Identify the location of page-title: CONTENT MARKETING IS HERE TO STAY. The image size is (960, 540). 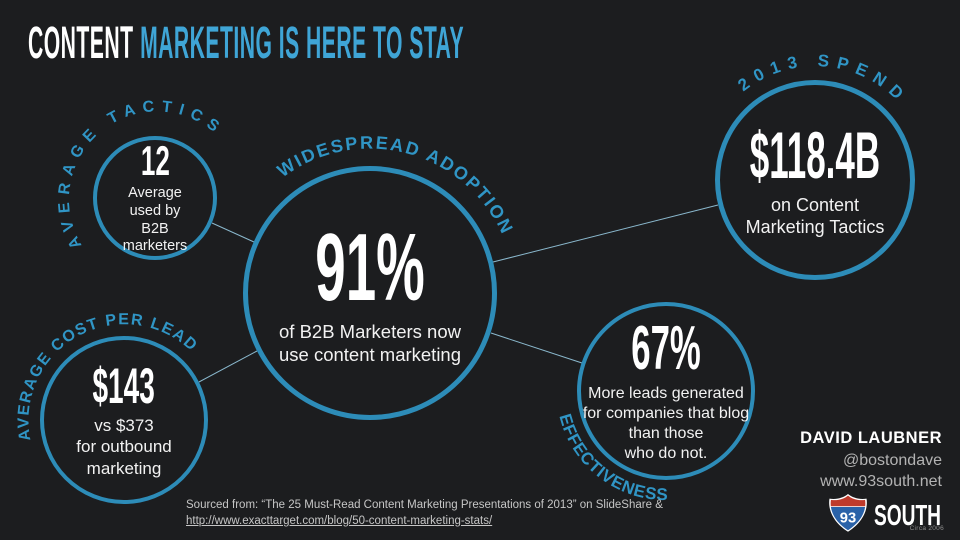
(246, 43).